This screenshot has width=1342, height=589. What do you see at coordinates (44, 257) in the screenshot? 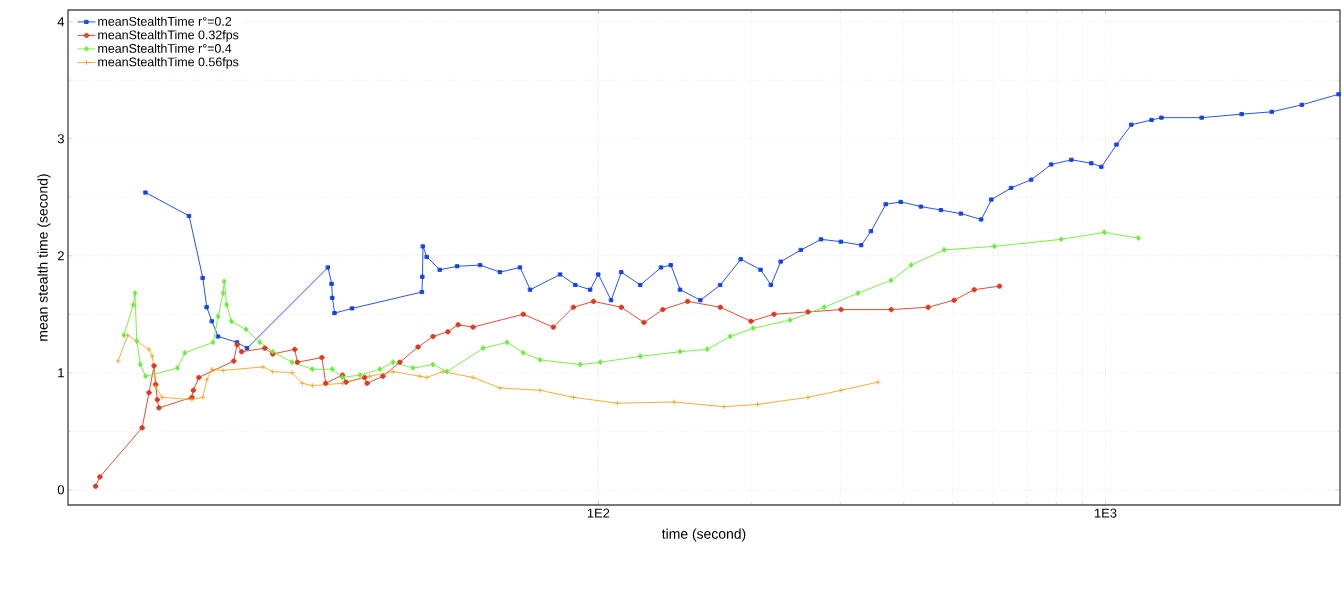
I see `y-axis-title: mean stealth time (second)` at bounding box center [44, 257].